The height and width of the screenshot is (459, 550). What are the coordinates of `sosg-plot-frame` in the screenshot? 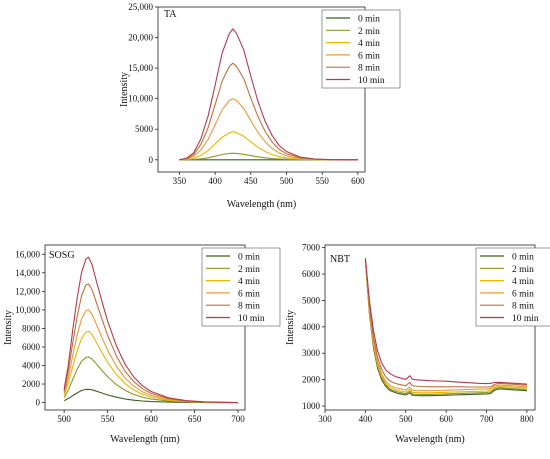 It's located at (145, 327).